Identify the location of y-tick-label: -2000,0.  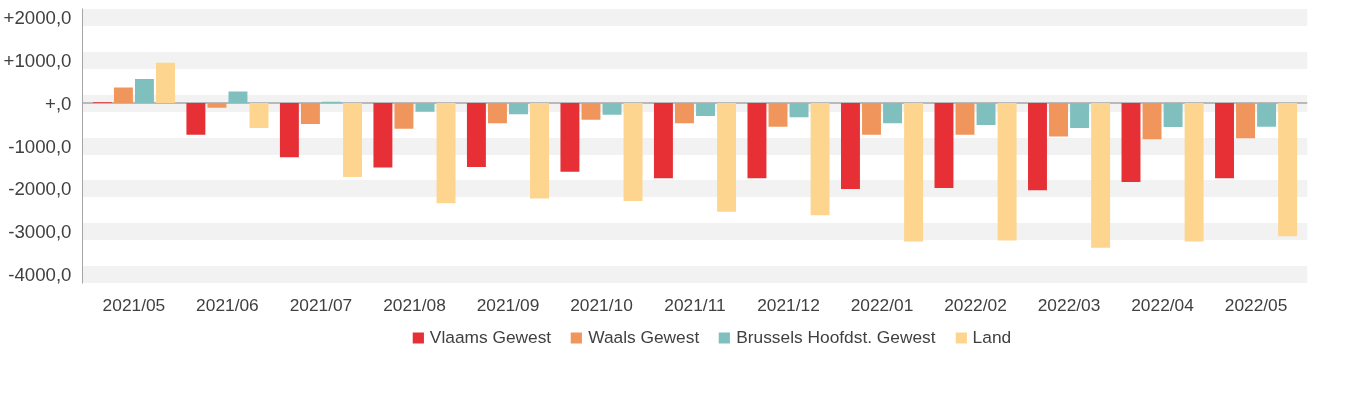
(40, 189).